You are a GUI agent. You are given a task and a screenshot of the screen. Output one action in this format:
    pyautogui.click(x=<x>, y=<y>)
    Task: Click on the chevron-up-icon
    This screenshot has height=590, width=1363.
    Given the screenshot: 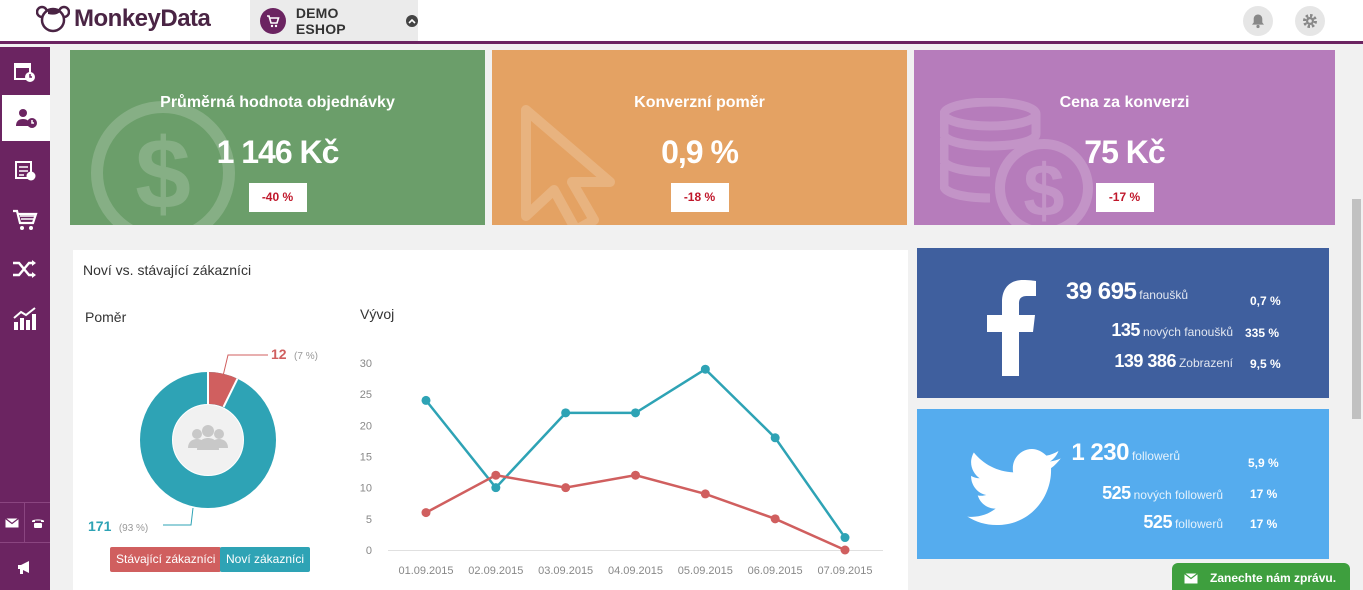 What is the action you would take?
    pyautogui.click(x=412, y=20)
    